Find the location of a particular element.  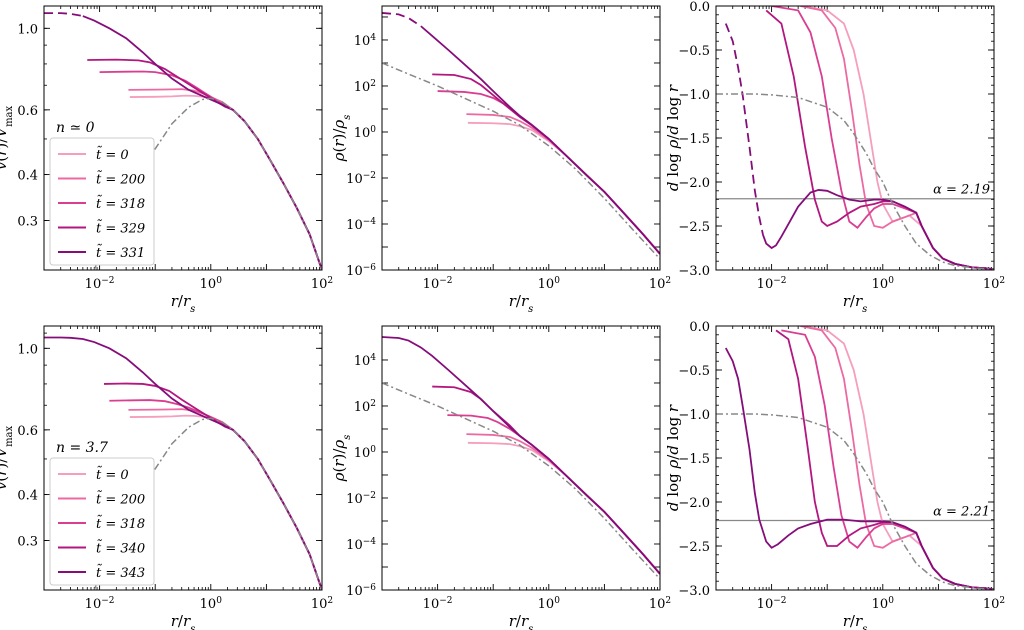

legend: t̃ = 0 t̃ = 200 t̃ = 318 t̃ = 329 t̃ = 331 is located at coordinates (102, 201).